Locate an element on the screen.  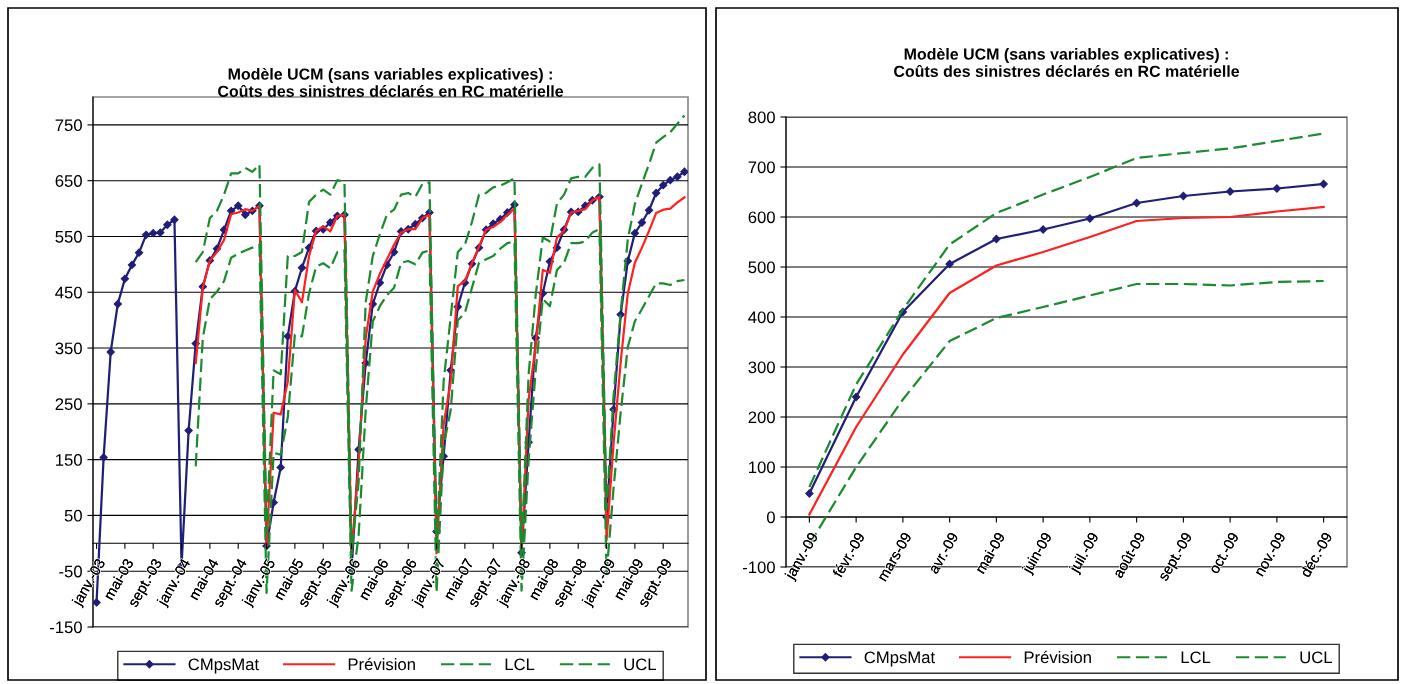
y-tick-label: 650 is located at coordinates (68, 181).